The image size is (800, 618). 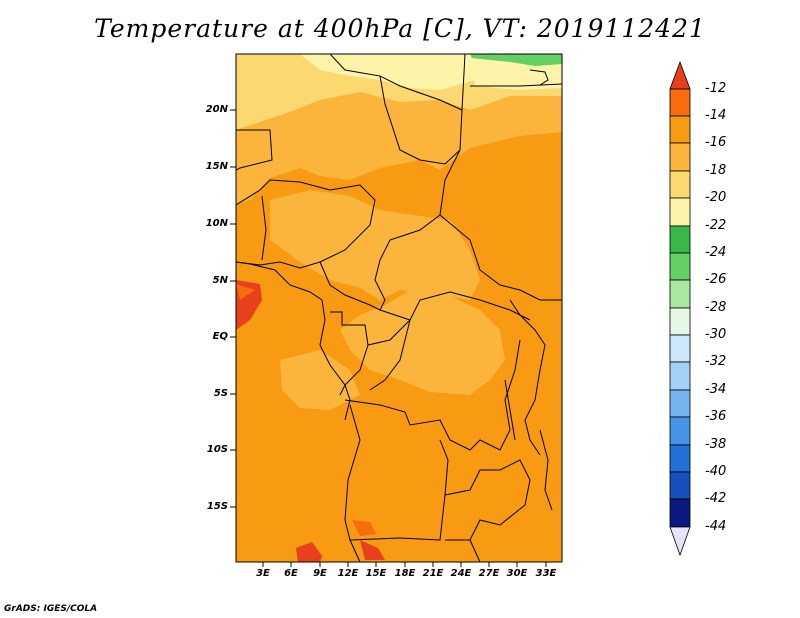 I want to click on lake-malawi, so click(x=546, y=470).